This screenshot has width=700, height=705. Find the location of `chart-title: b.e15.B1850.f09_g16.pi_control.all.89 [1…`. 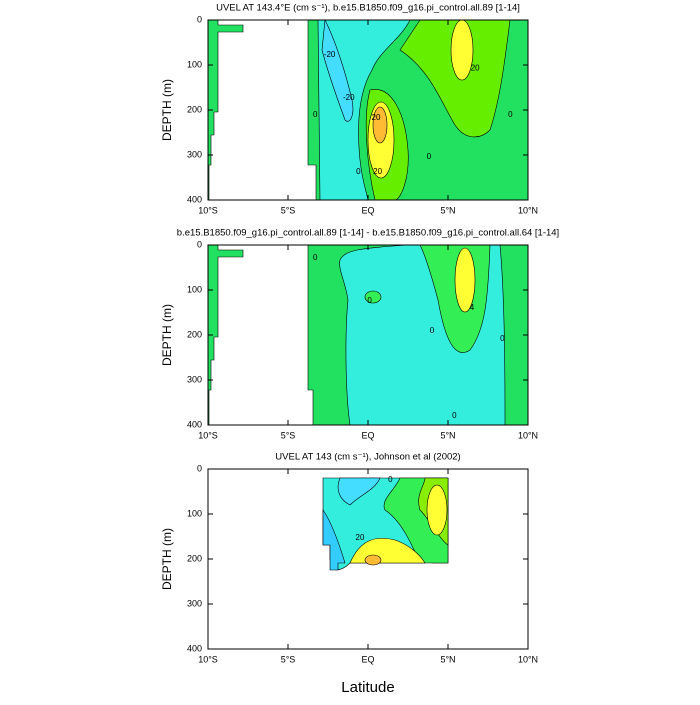

chart-title: b.e15.B1850.f09_g16.pi_control.all.89 [1… is located at coordinates (368, 233).